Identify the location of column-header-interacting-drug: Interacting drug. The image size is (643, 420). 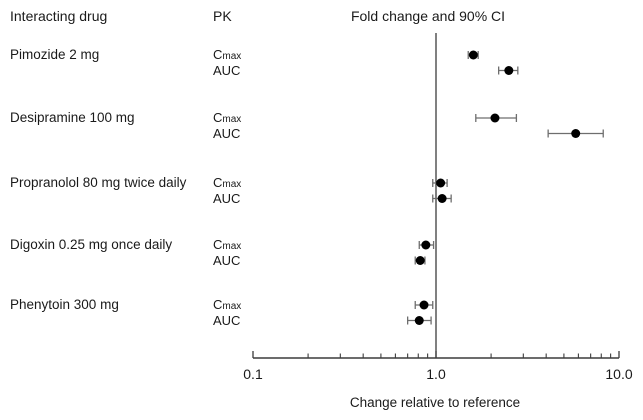
(59, 16).